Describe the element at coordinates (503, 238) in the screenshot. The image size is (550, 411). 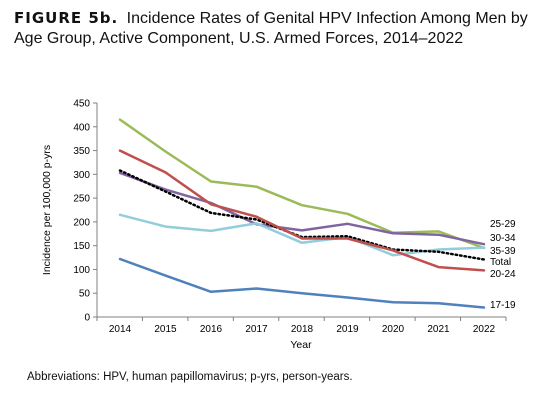
I see `end-label-30-34: 30-34` at that location.